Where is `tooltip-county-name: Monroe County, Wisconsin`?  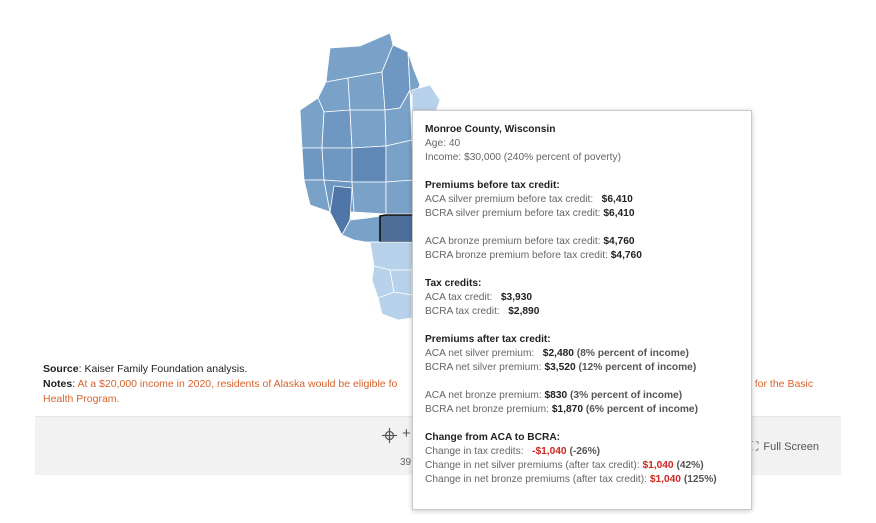 tooltip-county-name: Monroe County, Wisconsin is located at coordinates (490, 129).